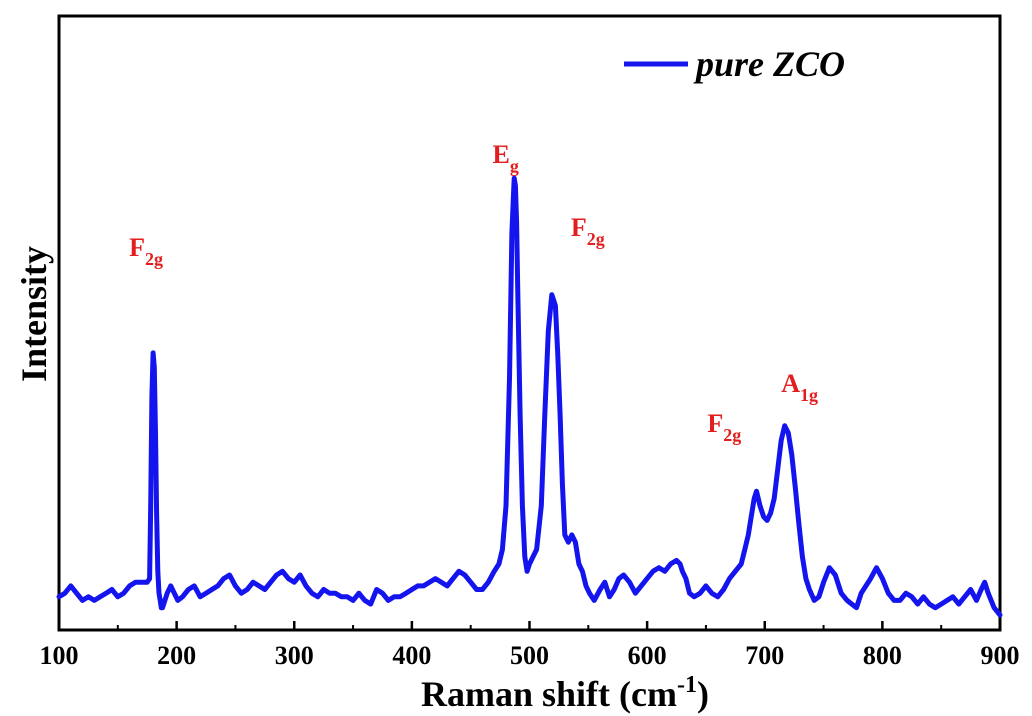  I want to click on x-tick-label: 900, so click(1000, 655).